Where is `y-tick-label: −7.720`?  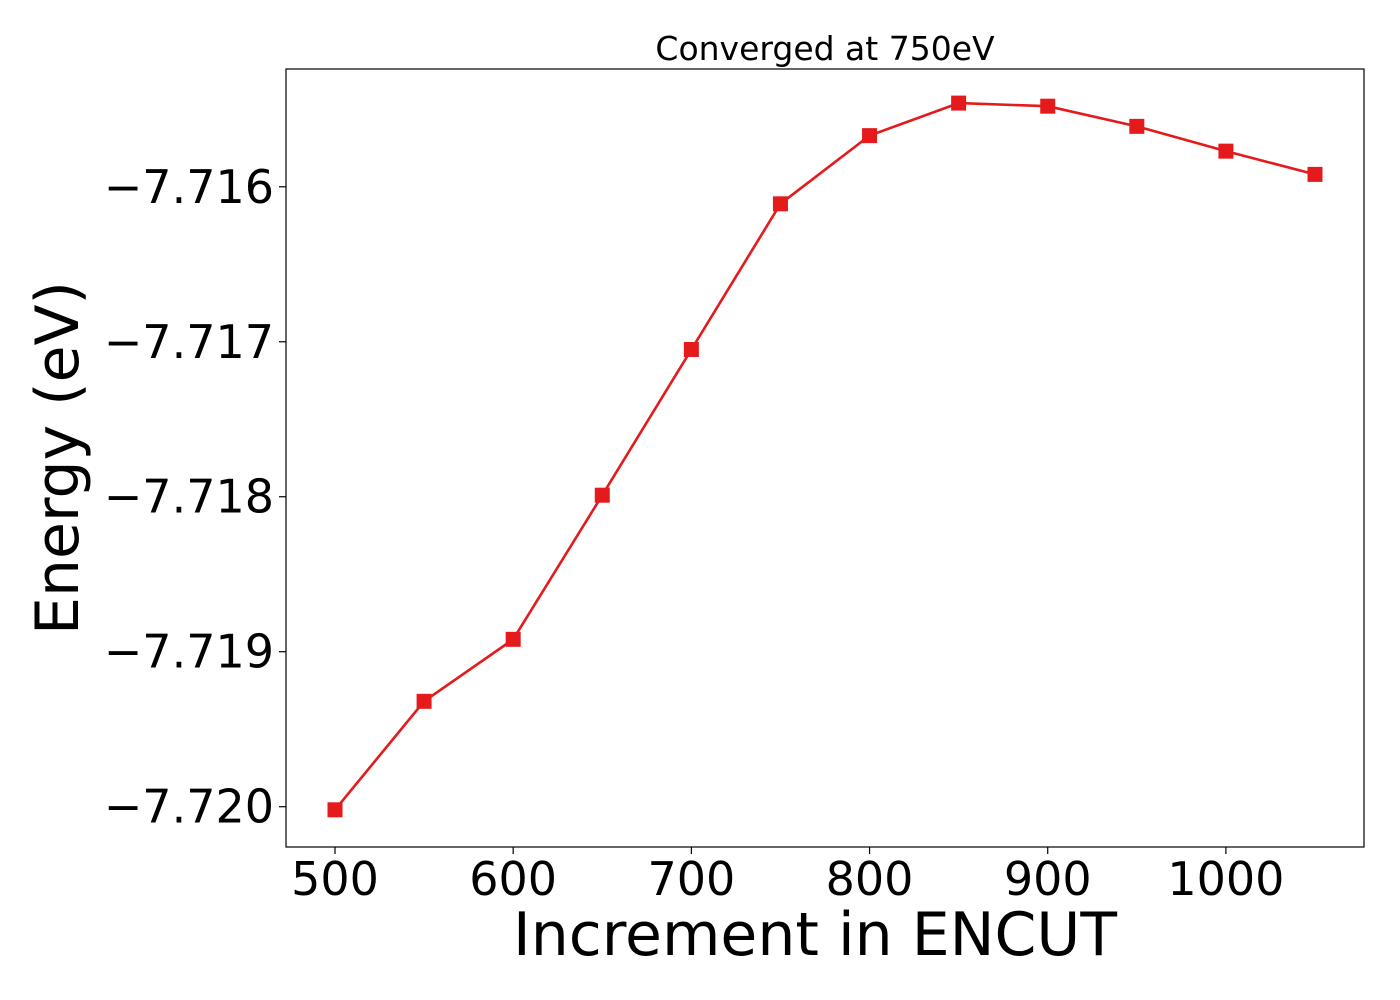 y-tick-label: −7.720 is located at coordinates (189, 807).